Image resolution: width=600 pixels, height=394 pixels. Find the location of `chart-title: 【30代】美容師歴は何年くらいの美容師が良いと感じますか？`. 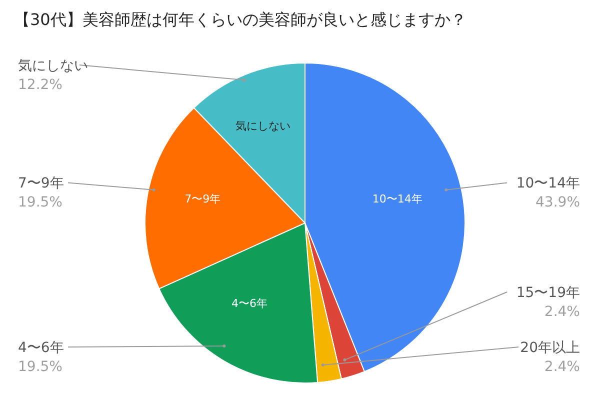

chart-title: 【30代】美容師歴は何年くらいの美容師が良いと感じますか？ is located at coordinates (240, 20).